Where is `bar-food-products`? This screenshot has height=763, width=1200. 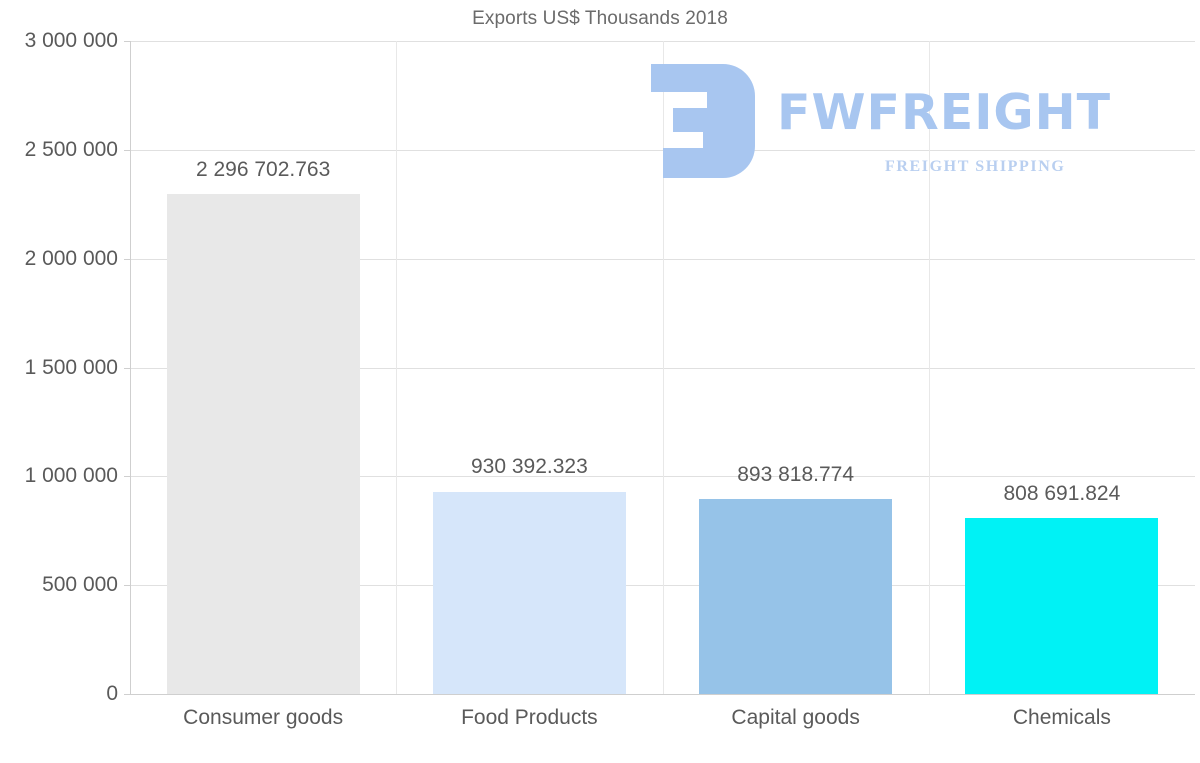 bar-food-products is located at coordinates (529, 592).